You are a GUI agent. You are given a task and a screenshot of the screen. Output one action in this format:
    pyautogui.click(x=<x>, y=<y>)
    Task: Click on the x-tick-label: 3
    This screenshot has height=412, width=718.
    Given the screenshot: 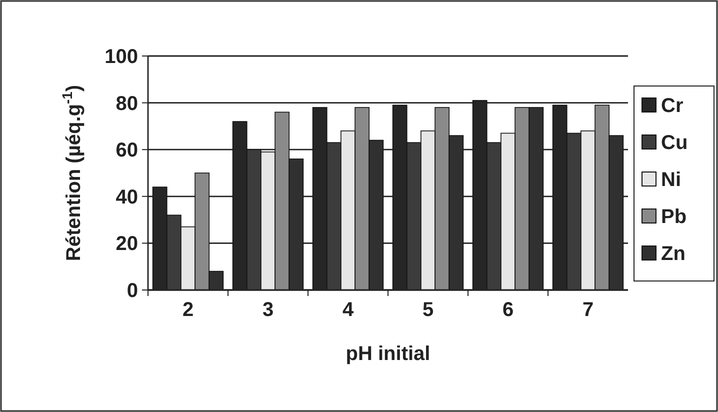 What is the action you would take?
    pyautogui.click(x=268, y=310)
    